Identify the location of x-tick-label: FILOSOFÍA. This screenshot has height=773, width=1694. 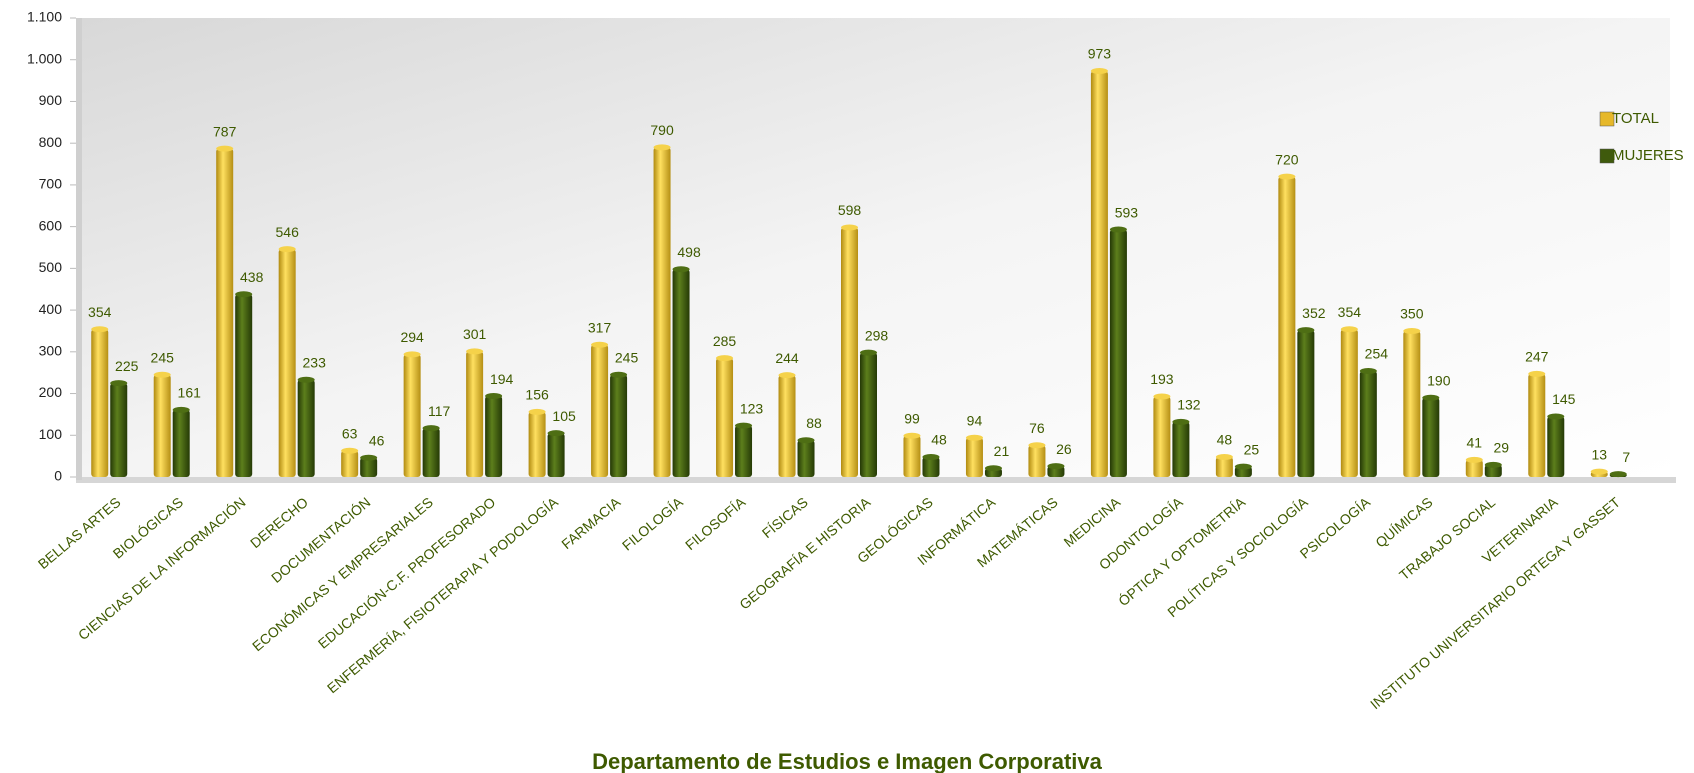
(715, 523).